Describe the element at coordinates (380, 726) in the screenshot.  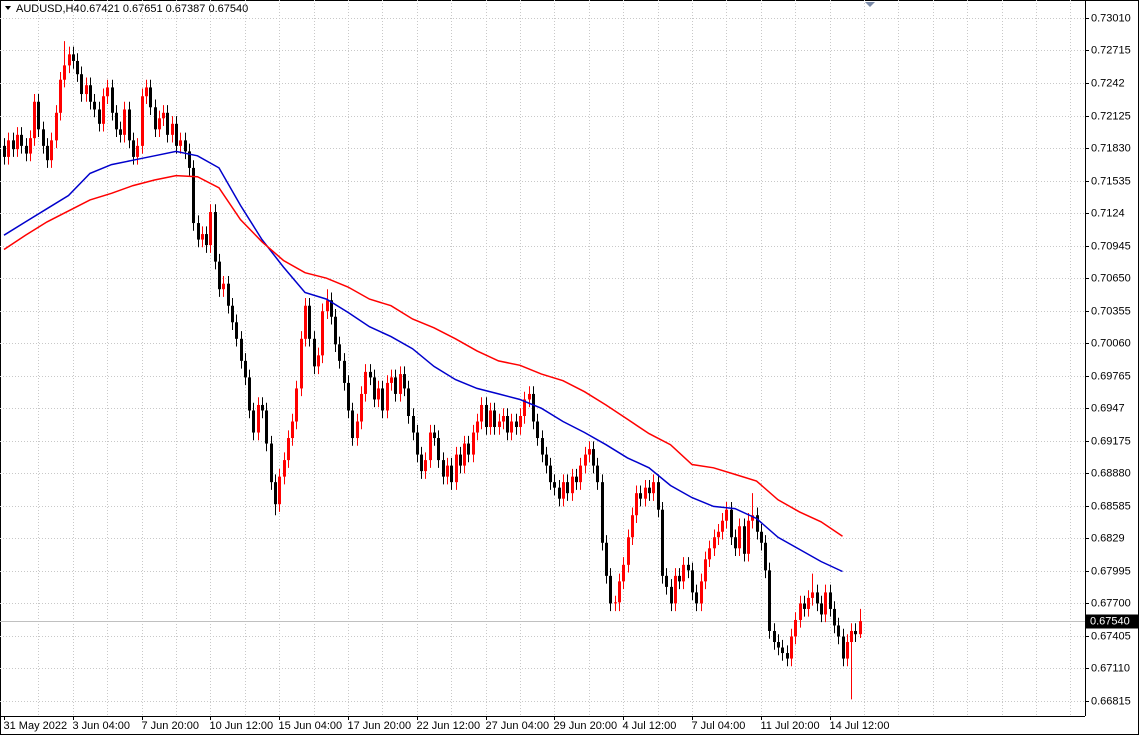
I see `x-tick-label: 17 Jun 20:00` at that location.